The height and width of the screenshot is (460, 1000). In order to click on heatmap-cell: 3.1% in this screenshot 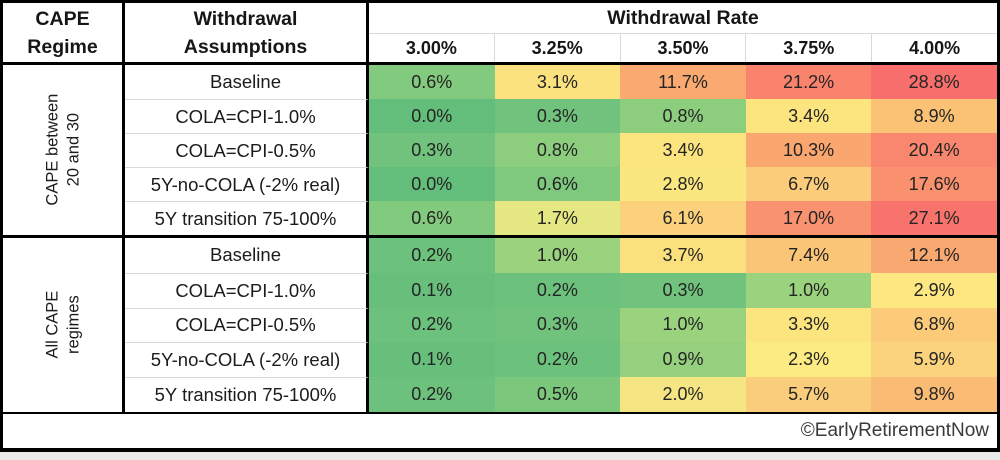, I will do `click(557, 82)`.